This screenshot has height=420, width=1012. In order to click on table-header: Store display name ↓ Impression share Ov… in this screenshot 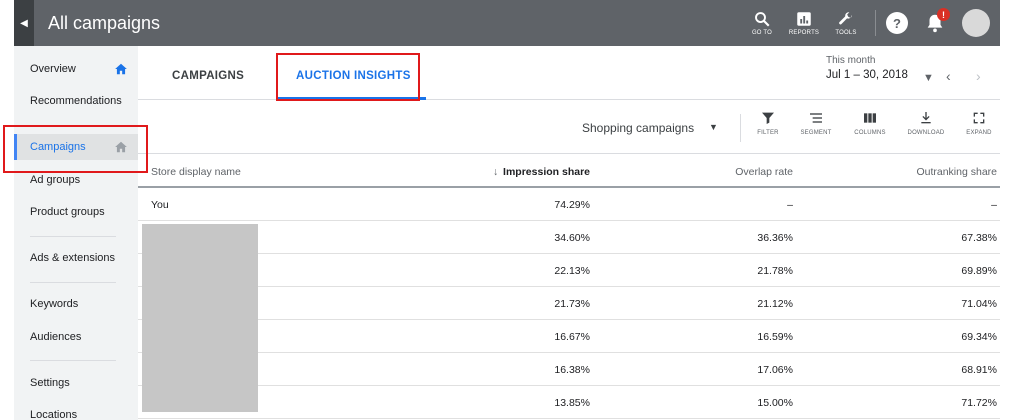, I will do `click(569, 171)`.